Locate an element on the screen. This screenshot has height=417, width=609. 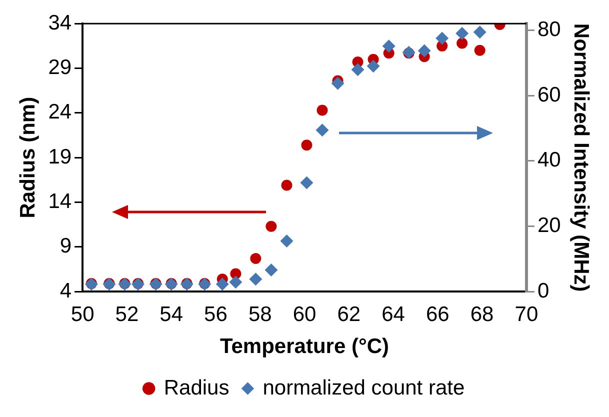
y2-tick-label: 20 is located at coordinates (549, 226).